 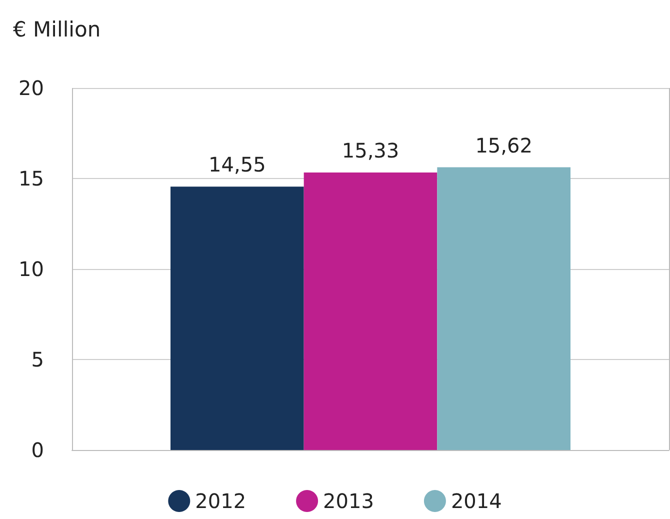 I want to click on y-tick-label: 20, so click(x=31, y=88).